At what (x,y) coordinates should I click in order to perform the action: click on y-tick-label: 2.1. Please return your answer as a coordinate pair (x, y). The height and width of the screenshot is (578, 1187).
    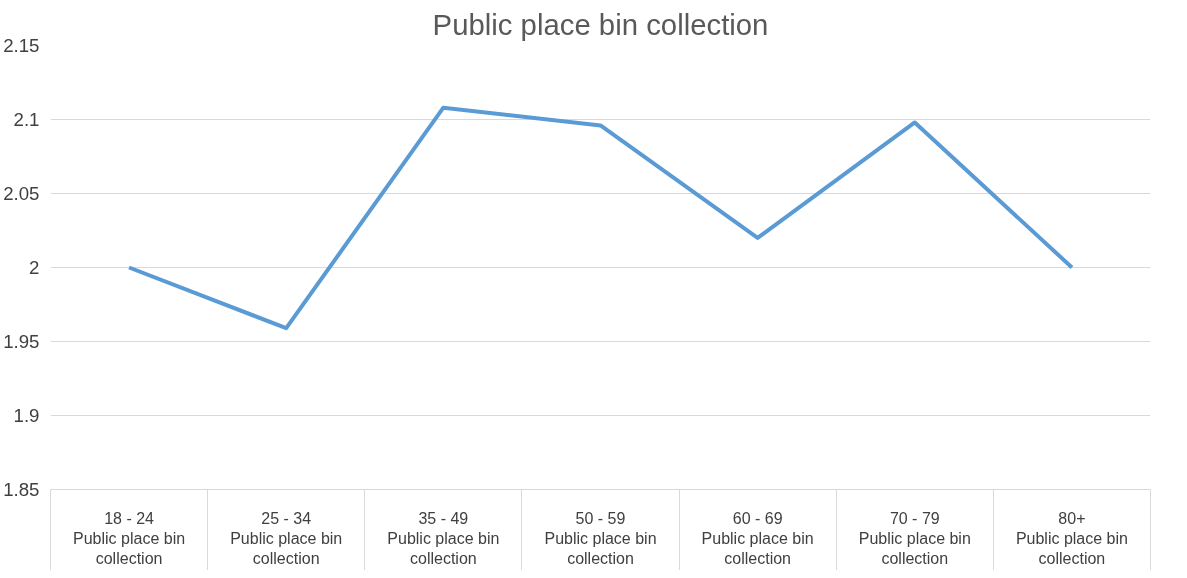
    Looking at the image, I should click on (26, 119).